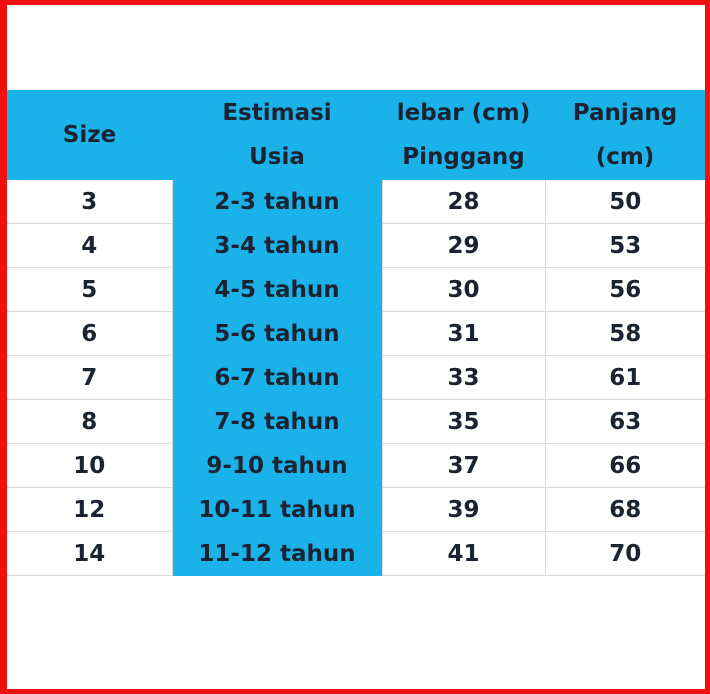 This screenshot has height=694, width=710. Describe the element at coordinates (625, 135) in the screenshot. I see `header-length: Panjang (cm)` at that location.